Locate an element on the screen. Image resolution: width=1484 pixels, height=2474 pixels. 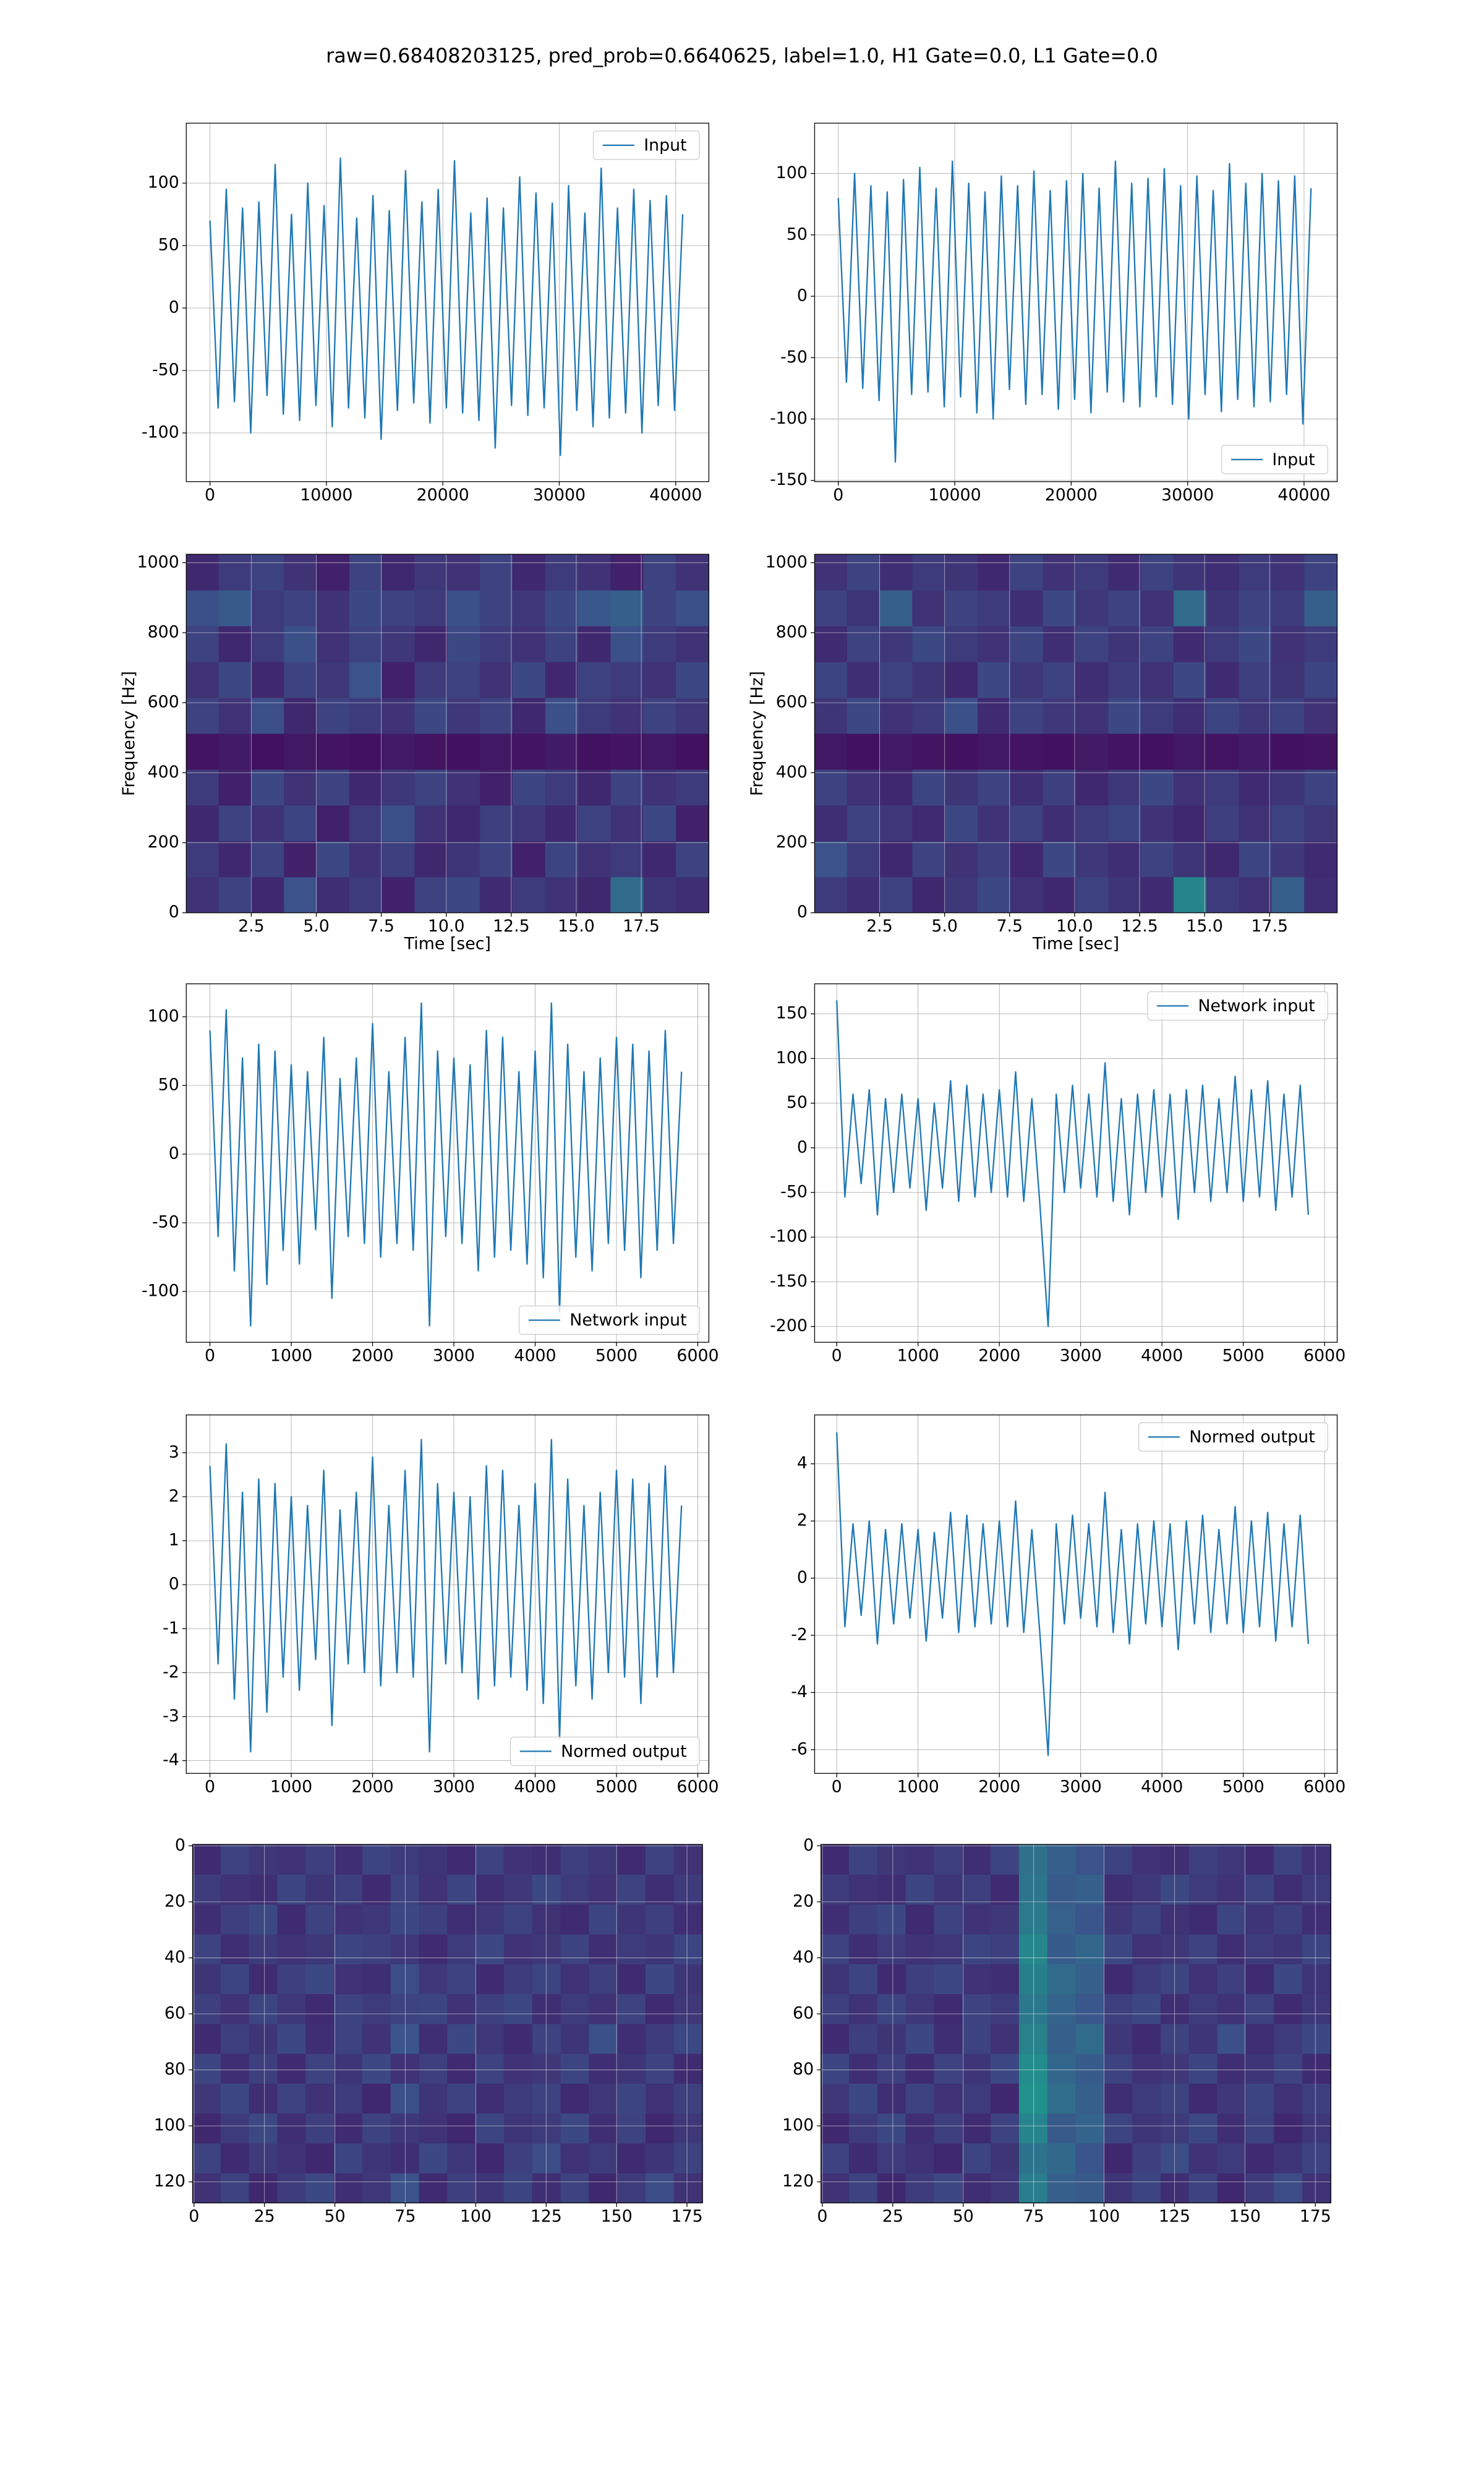
y-tick-label: 50 is located at coordinates (168, 245).